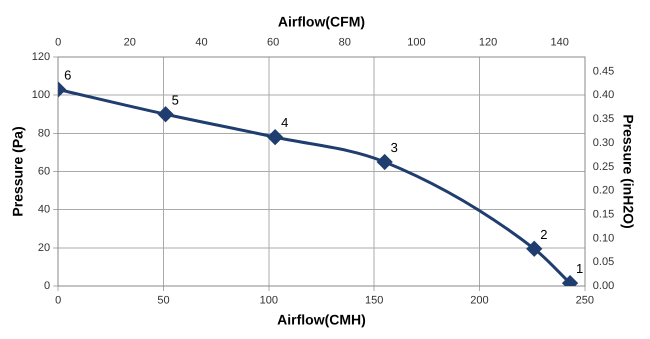 The width and height of the screenshot is (650, 339). What do you see at coordinates (416, 42) in the screenshot?
I see `x2-tick-label: 100` at bounding box center [416, 42].